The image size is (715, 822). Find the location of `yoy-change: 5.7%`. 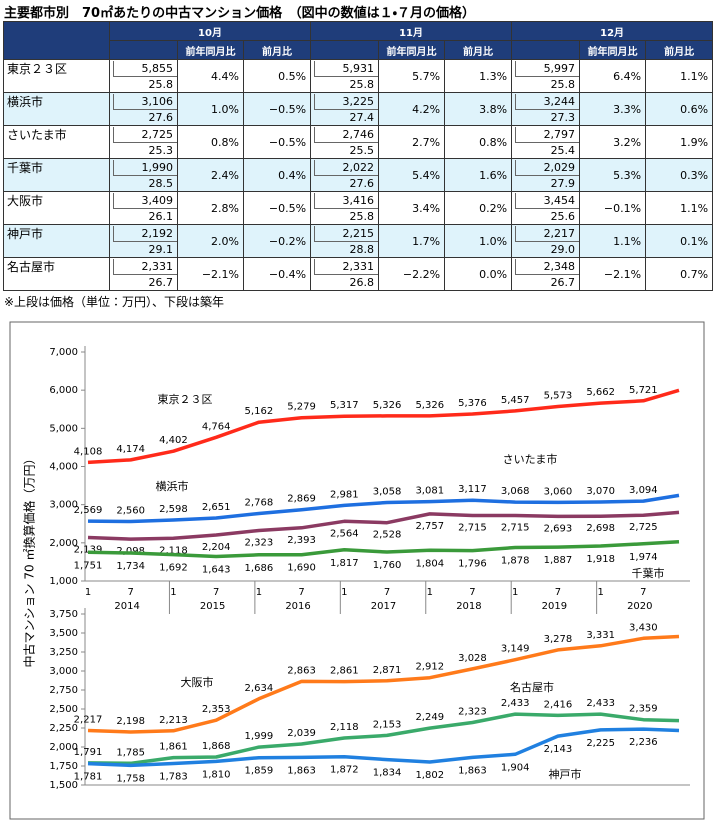

yoy-change: 5.7% is located at coordinates (412, 76).